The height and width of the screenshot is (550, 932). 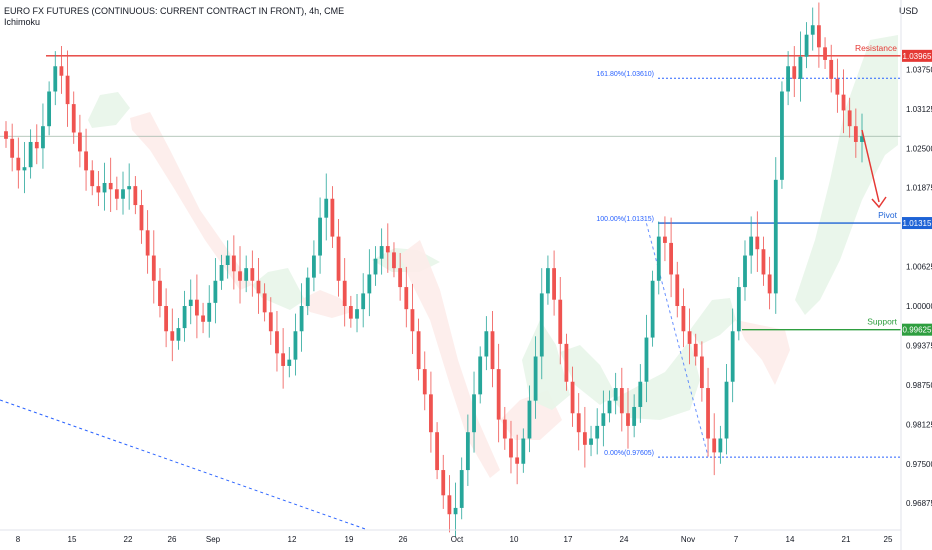 What do you see at coordinates (22, 22) in the screenshot?
I see `indicator-label: Ichimoku` at bounding box center [22, 22].